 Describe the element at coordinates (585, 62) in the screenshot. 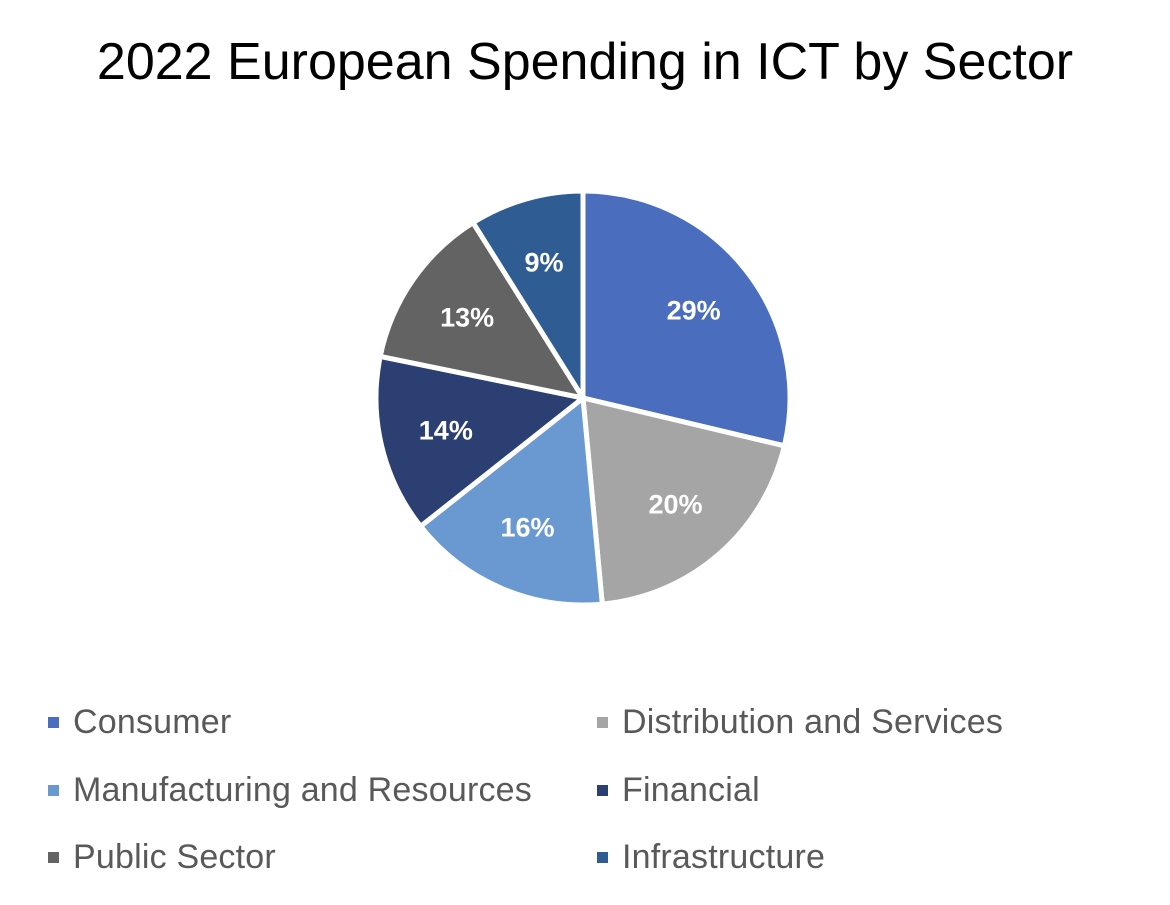

I see `chart-title: 2022 European Spending in ICT by Sector` at that location.